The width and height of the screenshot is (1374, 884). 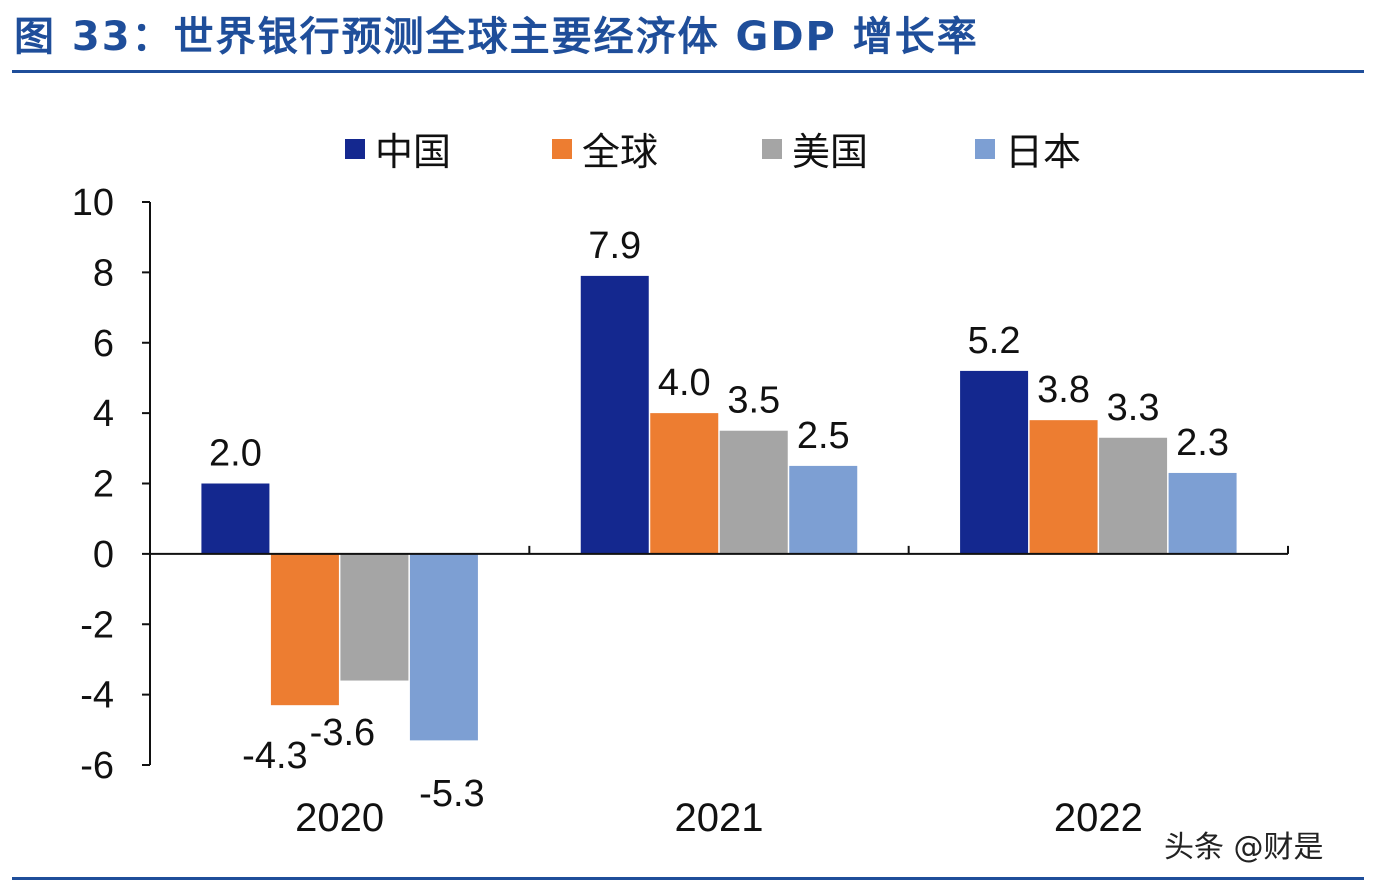 I want to click on legend-label-1: 中国, so click(x=413, y=153).